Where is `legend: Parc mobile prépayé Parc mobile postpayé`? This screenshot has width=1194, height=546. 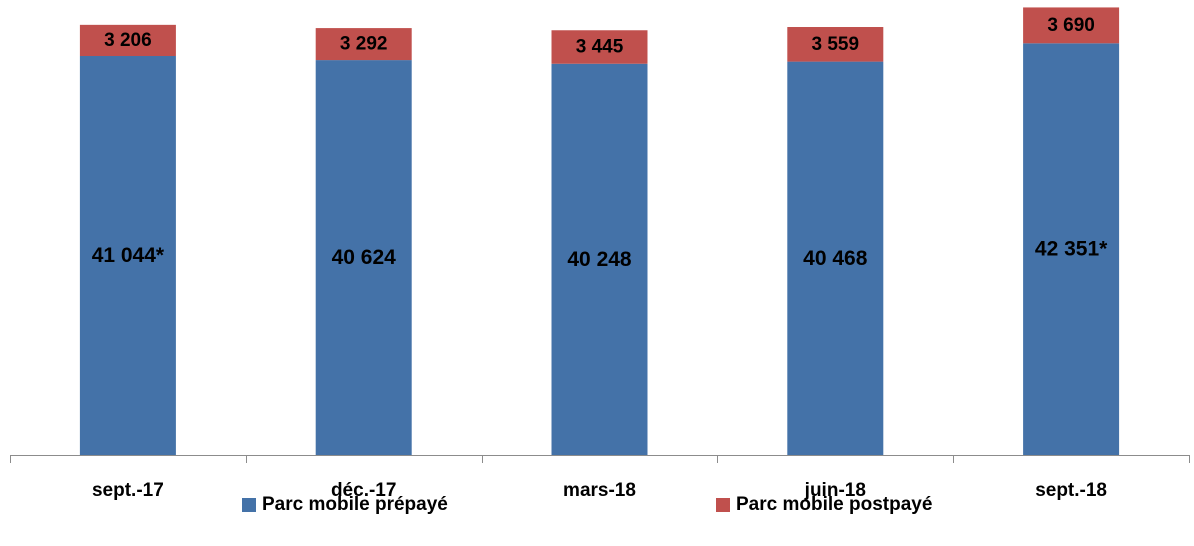
legend: Parc mobile prépayé Parc mobile postpayé is located at coordinates (597, 509).